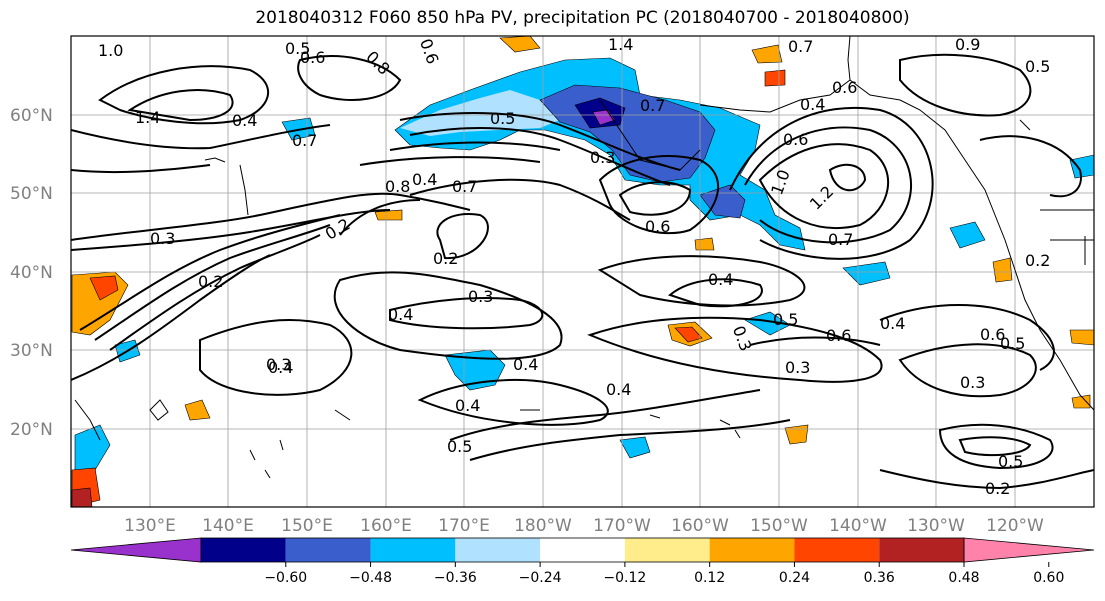 This screenshot has width=1105, height=601. I want to click on colorbar-tick-label: 0.48, so click(963, 578).